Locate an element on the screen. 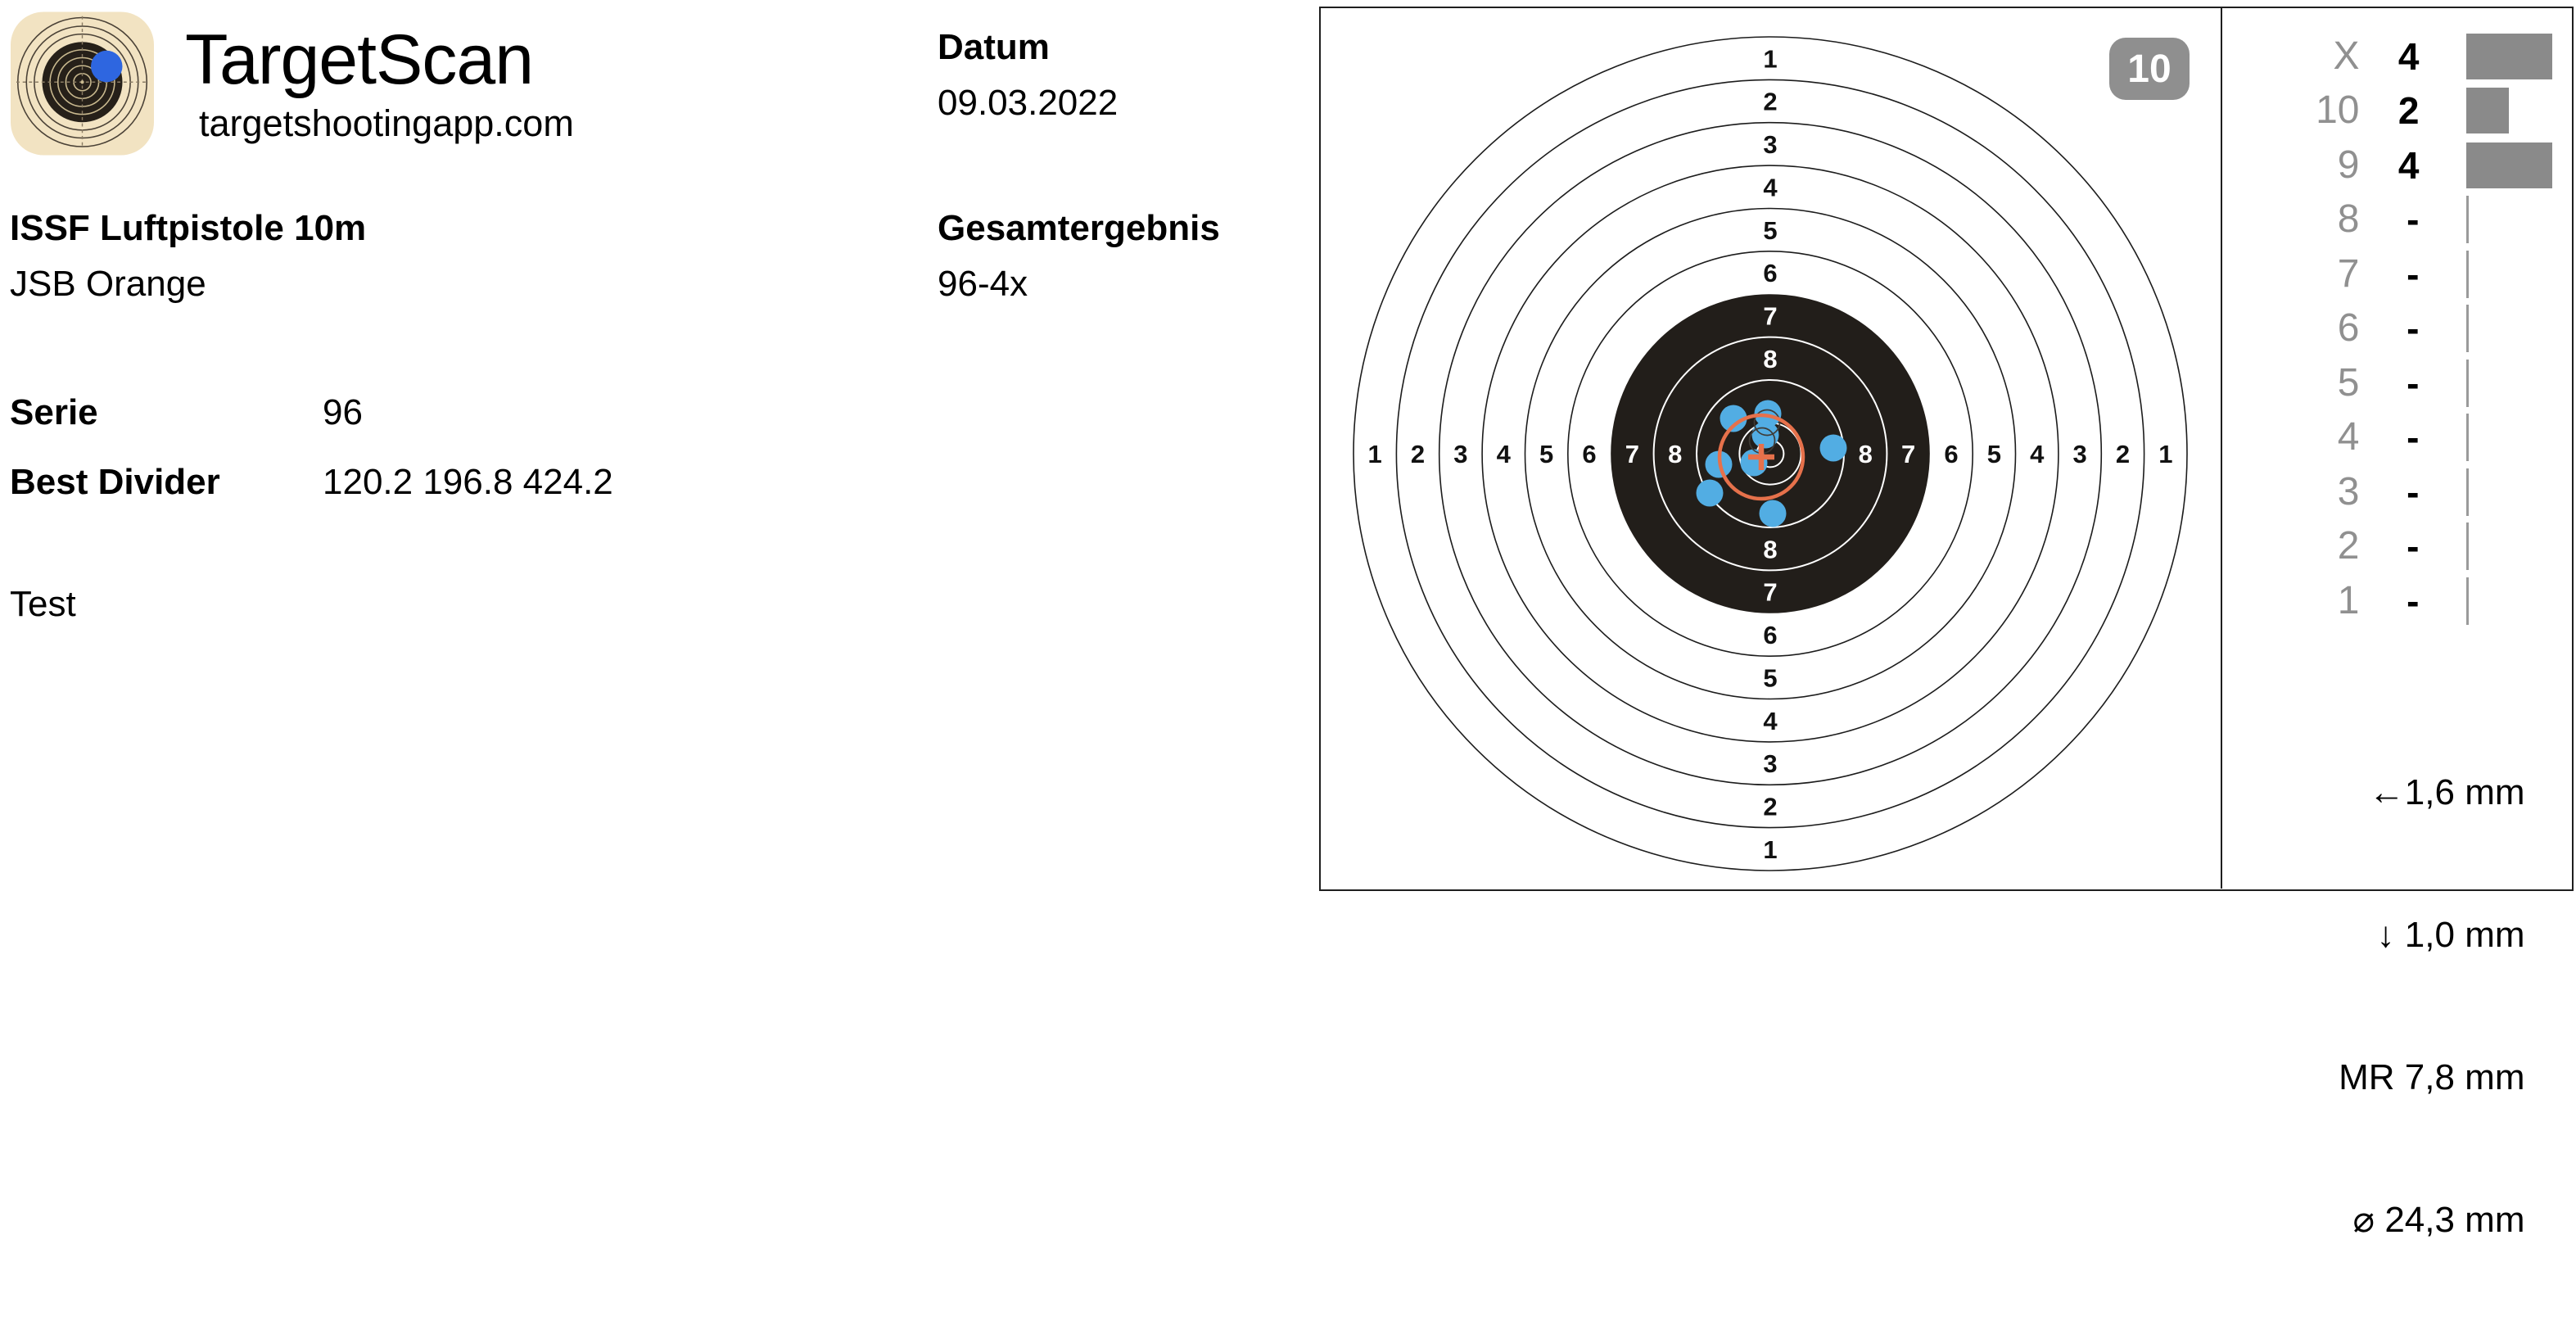 This screenshot has width=2576, height=1339. bullseye is located at coordinates (1770, 454).